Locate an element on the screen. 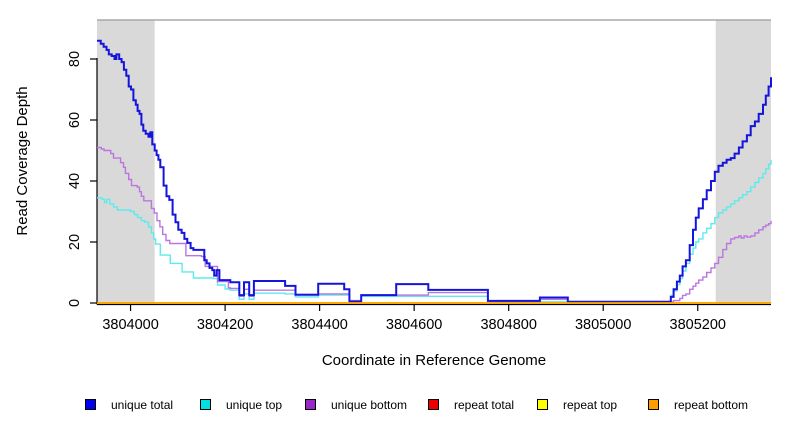 Image resolution: width=792 pixels, height=432 pixels. x-tick-label: 3804000 is located at coordinates (130, 325).